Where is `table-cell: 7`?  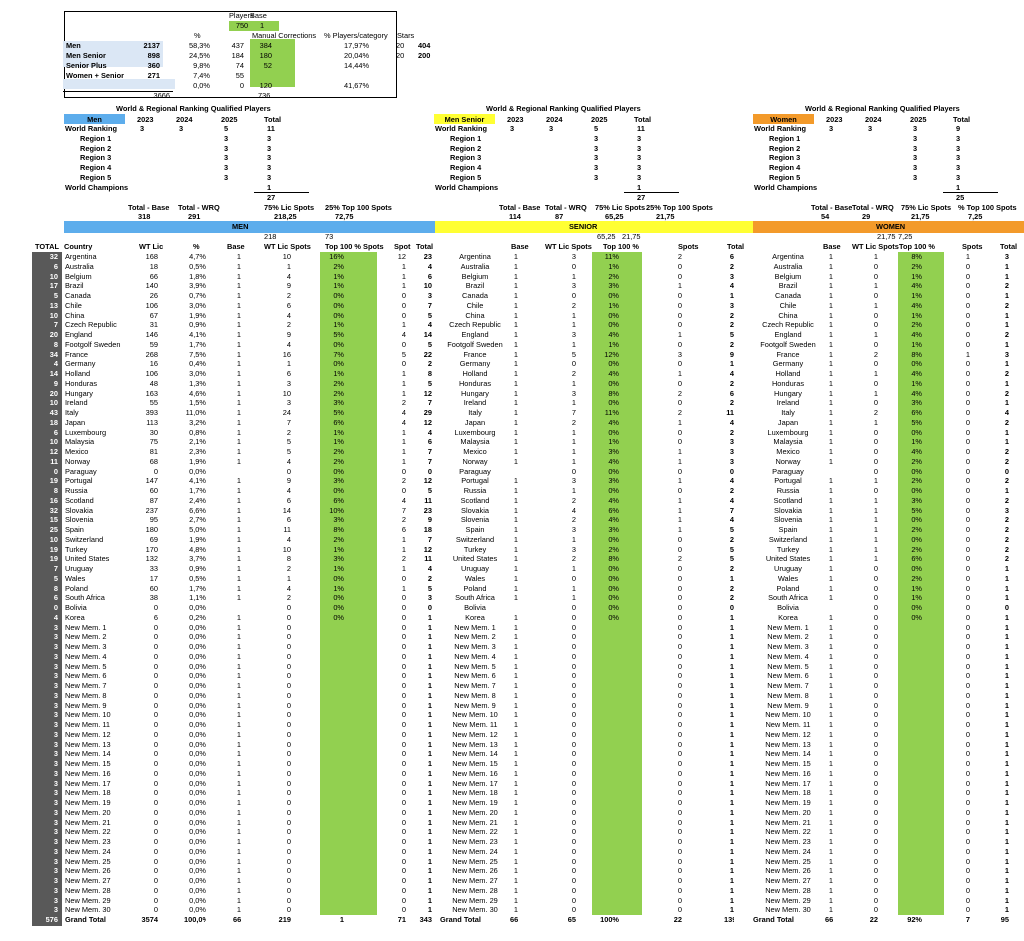 table-cell: 7 is located at coordinates (55, 568).